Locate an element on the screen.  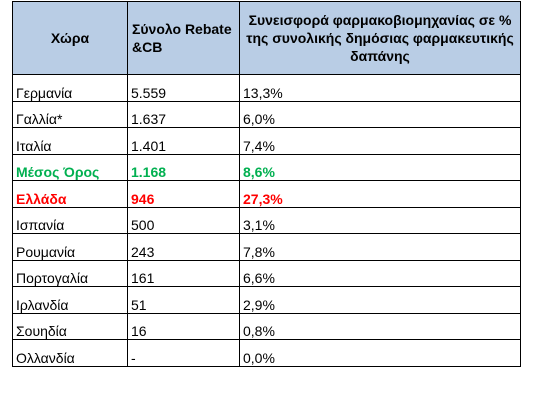
total-cell: 946 is located at coordinates (183, 194).